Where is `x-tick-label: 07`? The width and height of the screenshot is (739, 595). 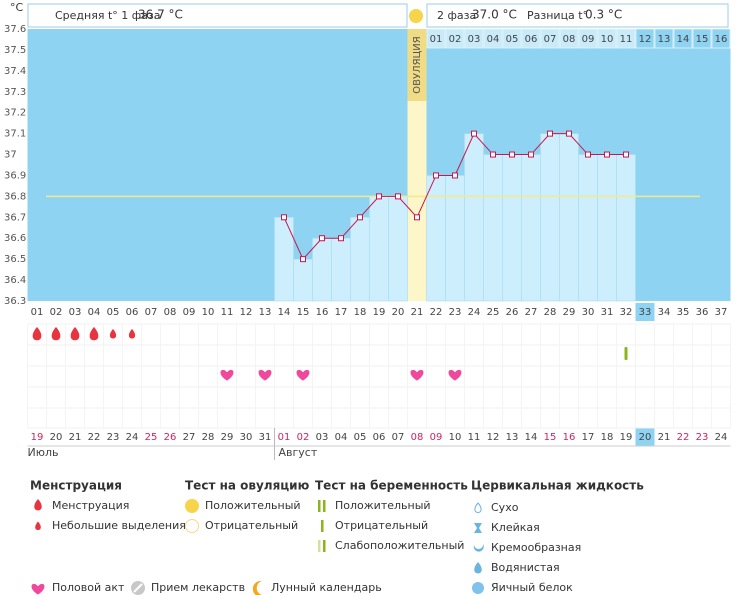 x-tick-label: 07 is located at coordinates (151, 312).